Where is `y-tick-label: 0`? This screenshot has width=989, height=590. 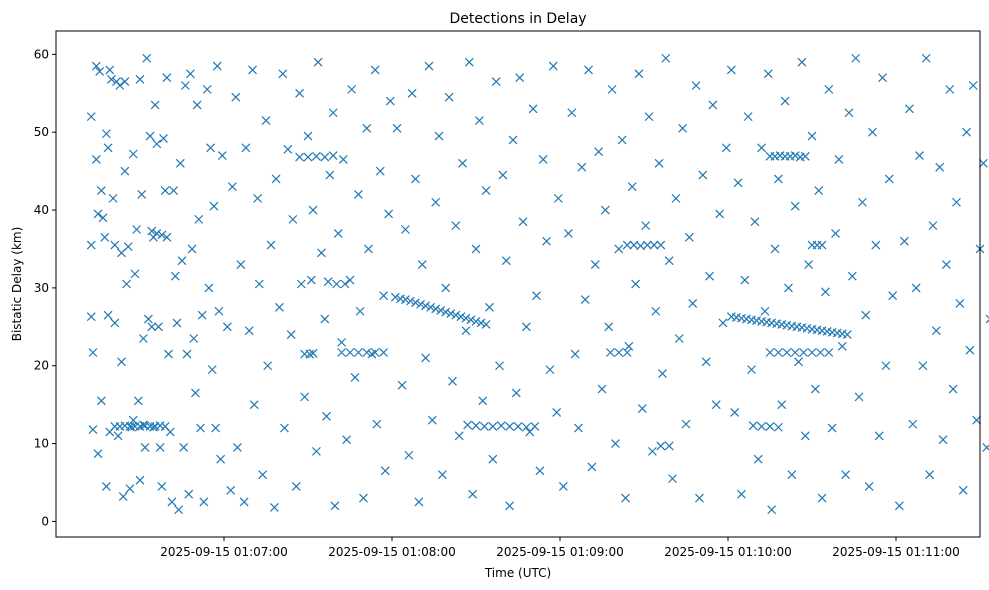
y-tick-label: 0 is located at coordinates (45, 521).